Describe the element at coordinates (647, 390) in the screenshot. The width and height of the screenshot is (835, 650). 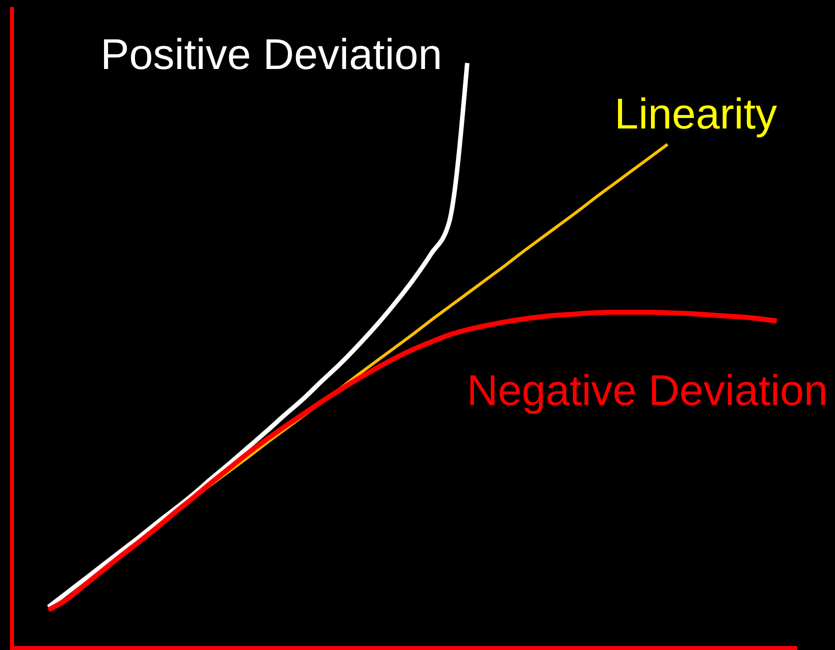
I see `series-label: Negative Deviation` at that location.